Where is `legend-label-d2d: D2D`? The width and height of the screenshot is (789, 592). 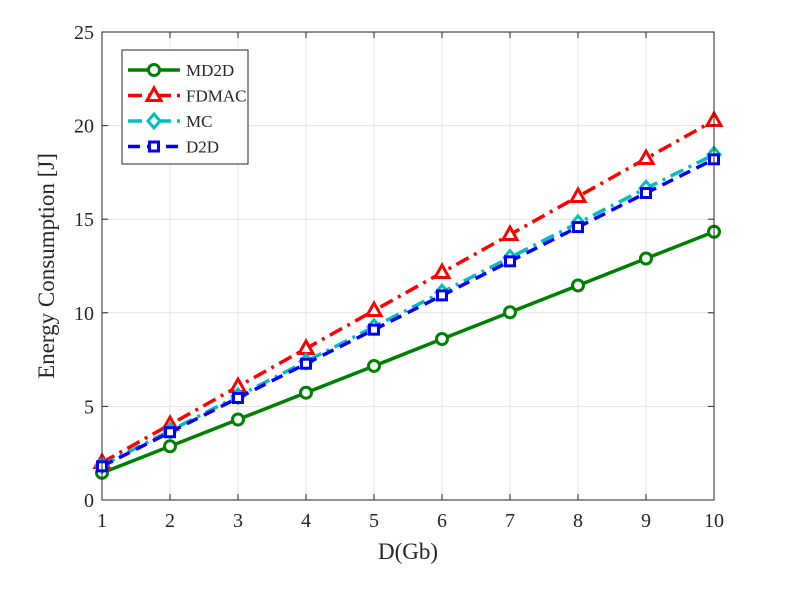
legend-label-d2d: D2D is located at coordinates (202, 147).